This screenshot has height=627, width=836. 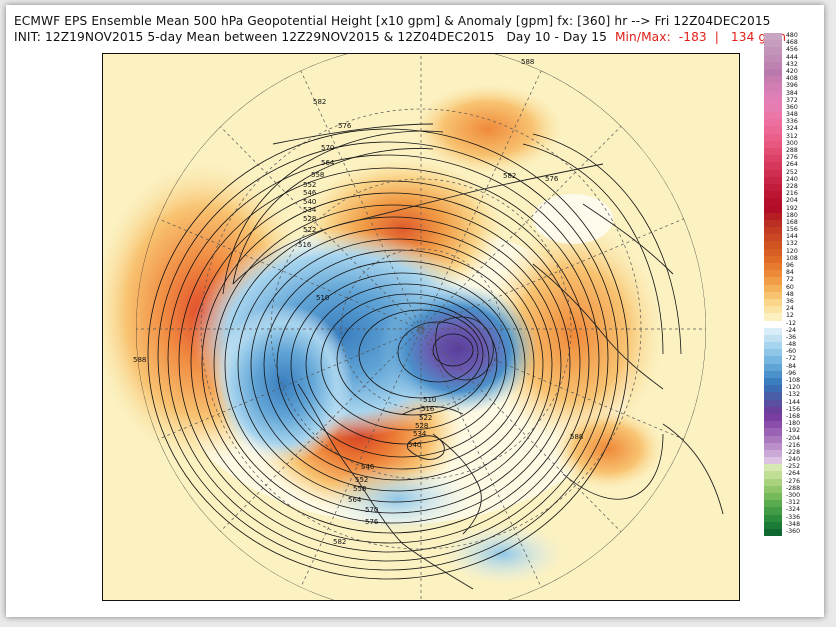 I want to click on colorbar-level: 264, so click(x=793, y=165).